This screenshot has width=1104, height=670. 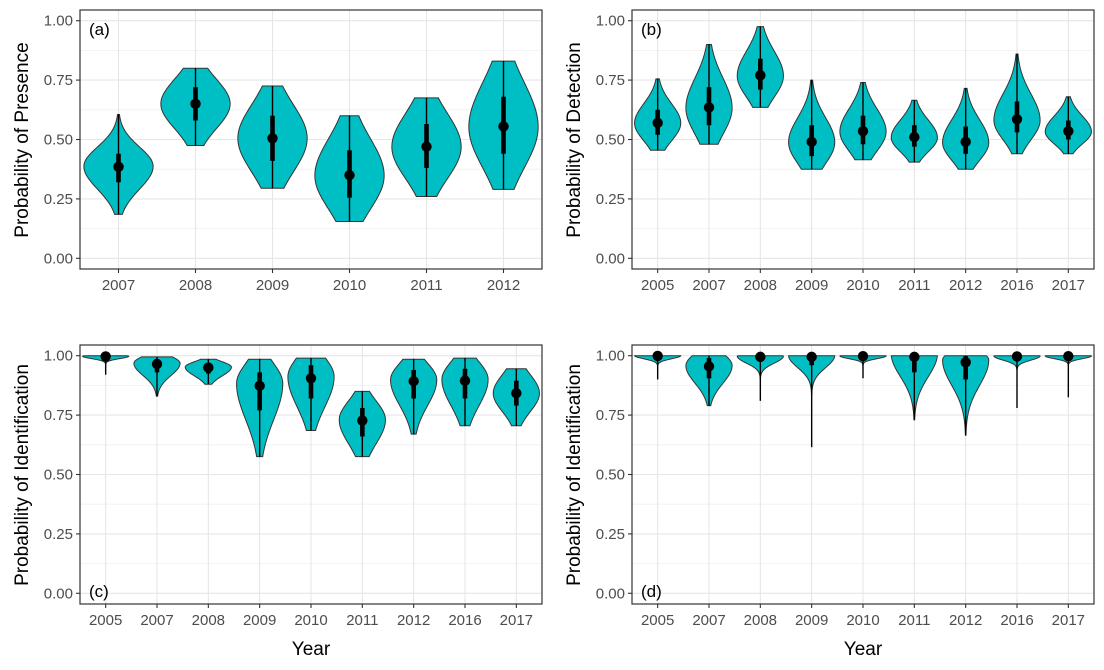 I want to click on y-axis-title: Probability of Presence, so click(x=22, y=139).